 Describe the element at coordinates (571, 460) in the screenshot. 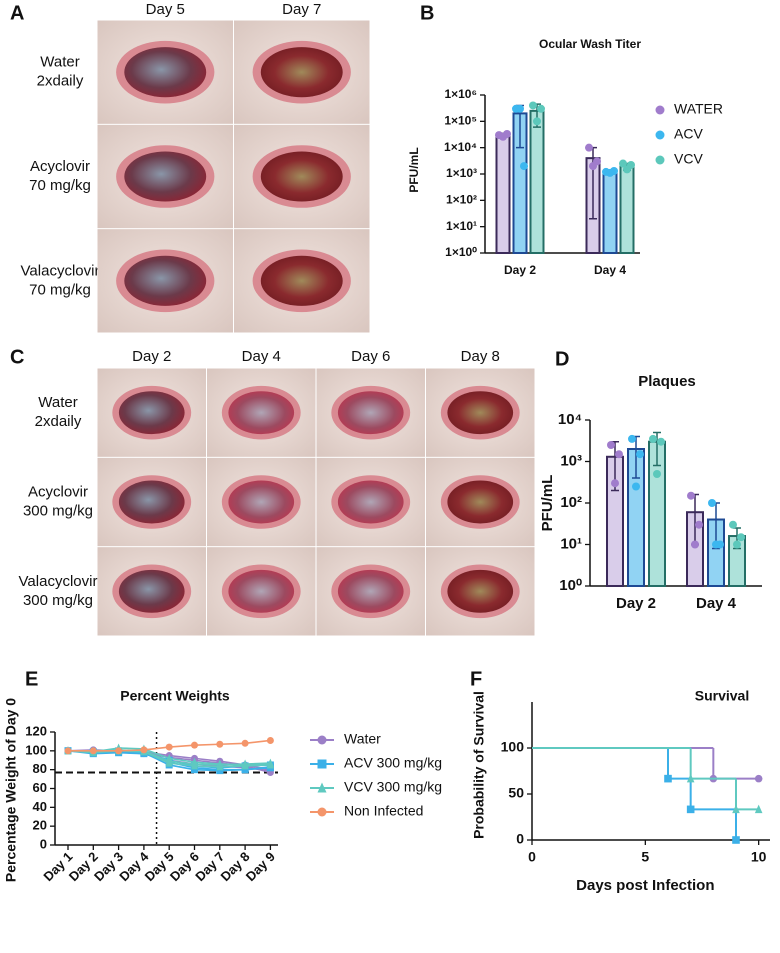

I see `y-tick-label: 10³` at that location.